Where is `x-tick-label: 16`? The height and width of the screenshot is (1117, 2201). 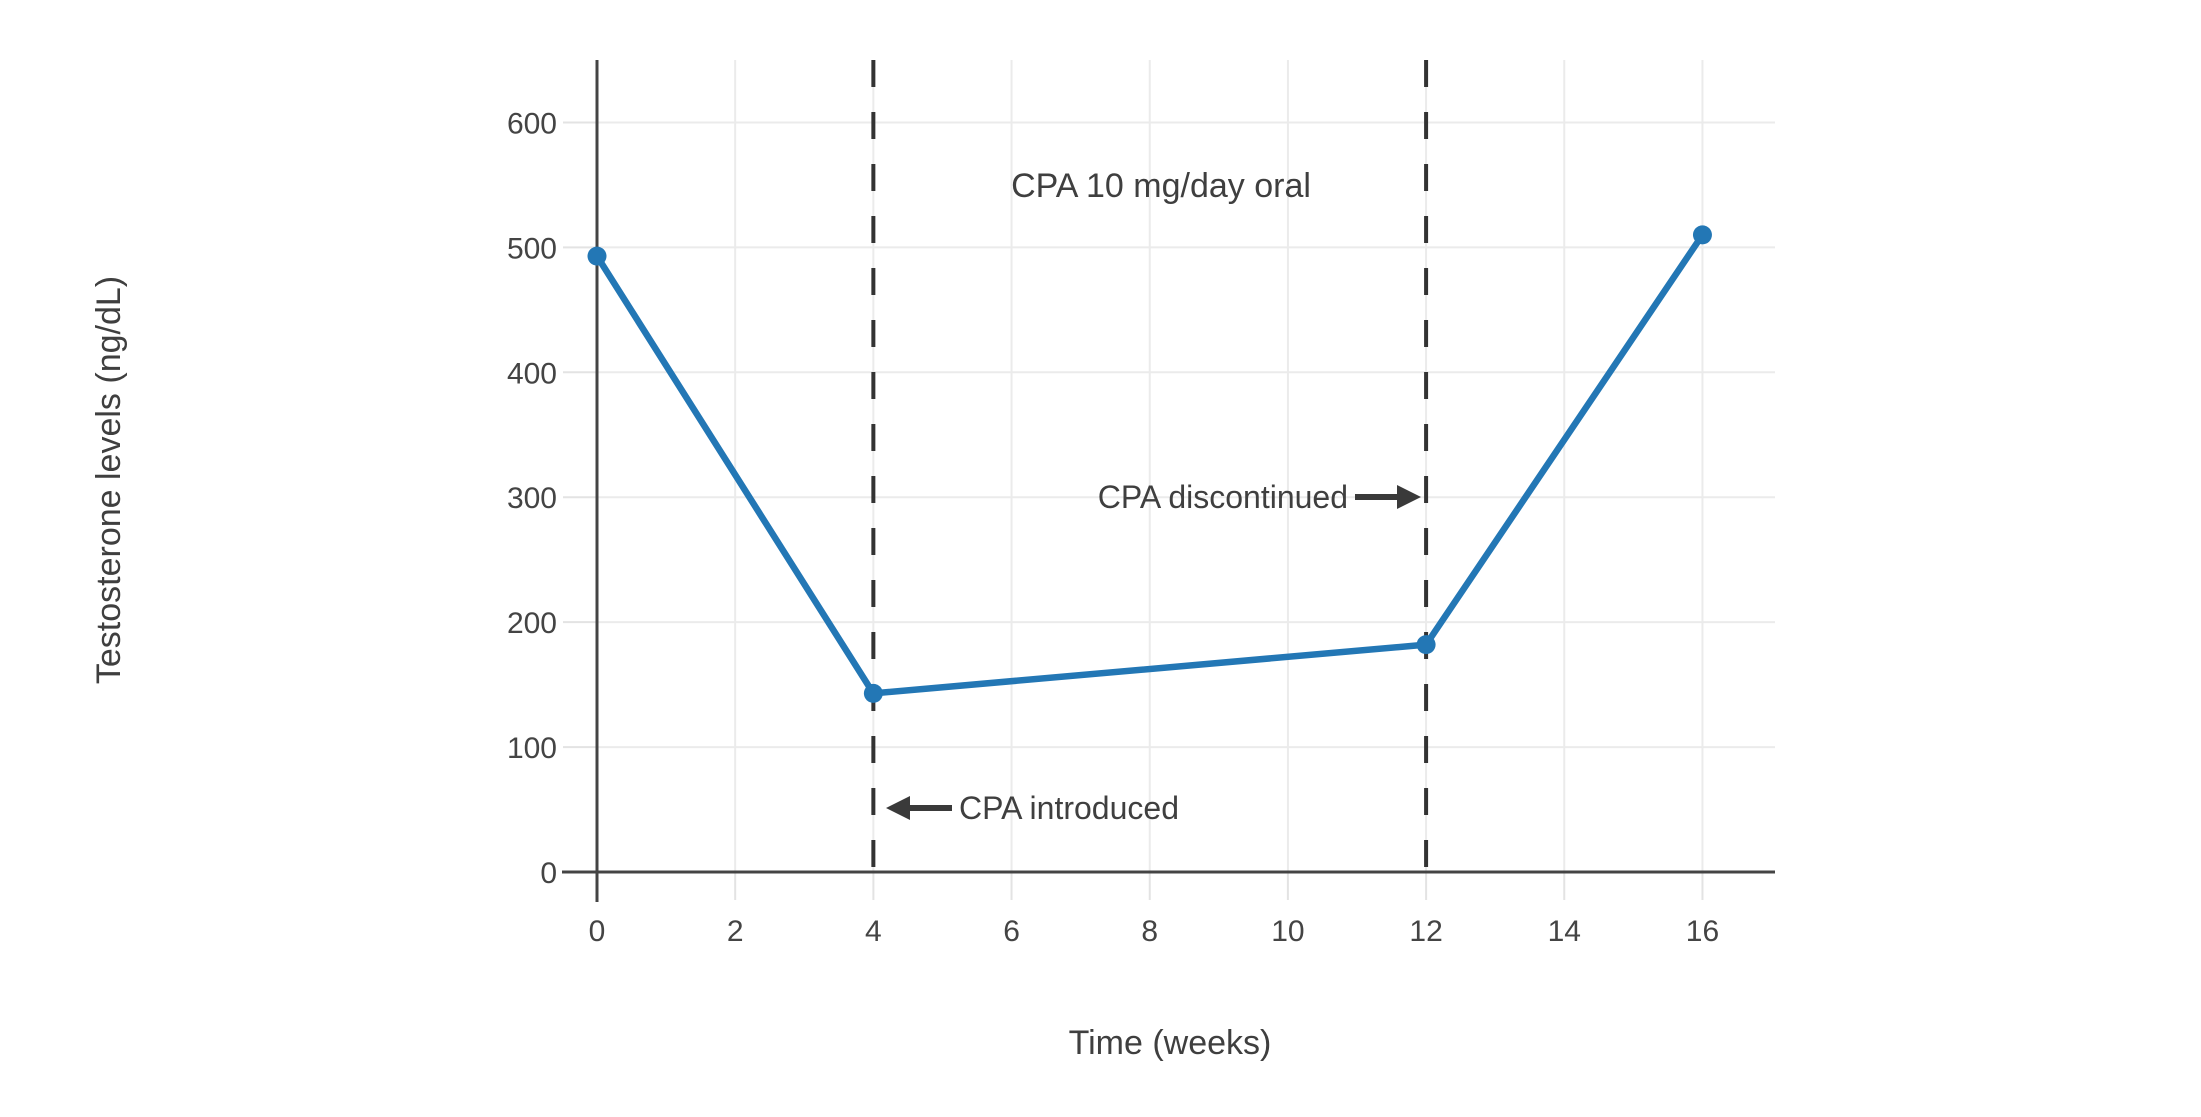 x-tick-label: 16 is located at coordinates (1702, 931).